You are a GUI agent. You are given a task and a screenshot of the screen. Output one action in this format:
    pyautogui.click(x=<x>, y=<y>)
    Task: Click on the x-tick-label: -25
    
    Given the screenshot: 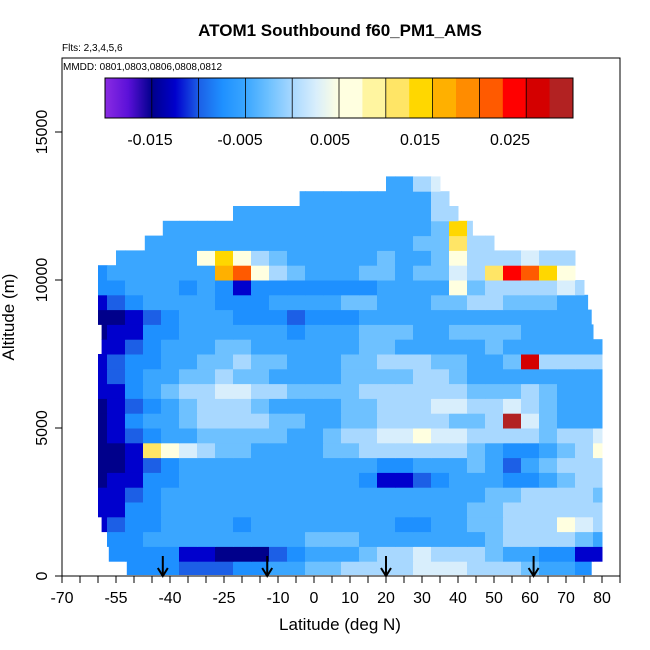 What is the action you would take?
    pyautogui.click(x=223, y=598)
    